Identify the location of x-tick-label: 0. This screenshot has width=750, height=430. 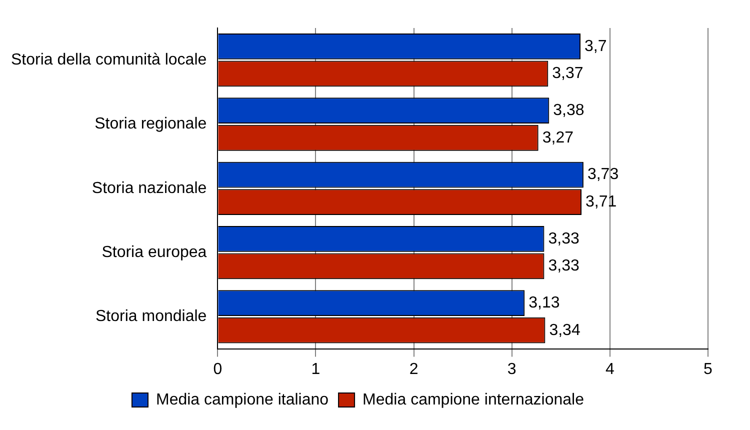
(217, 369).